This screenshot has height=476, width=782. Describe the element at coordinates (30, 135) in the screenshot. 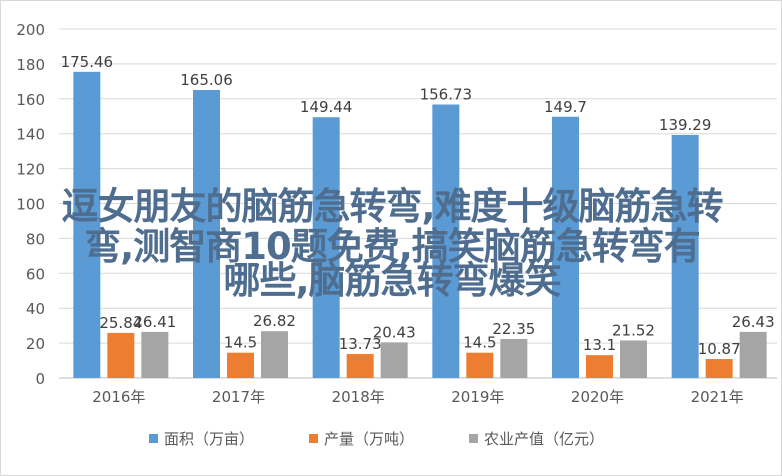

I see `y-tick-label: 140` at that location.